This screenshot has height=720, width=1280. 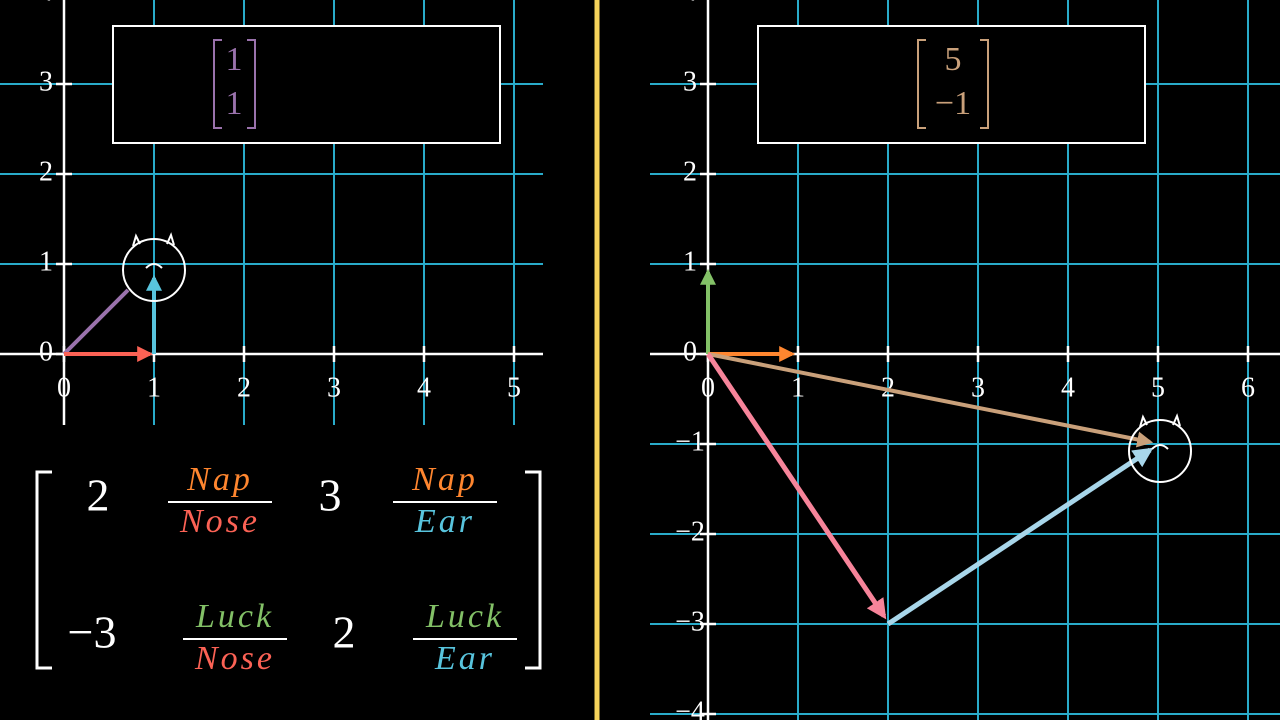 I want to click on entry: 5, so click(x=953, y=59).